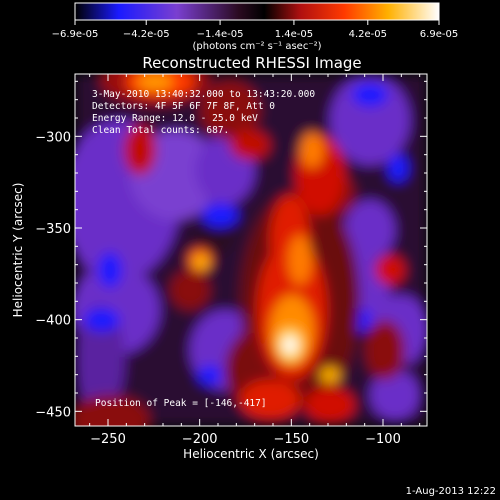 The image size is (500, 500). I want to click on y-tick-label: −300, so click(53, 137).